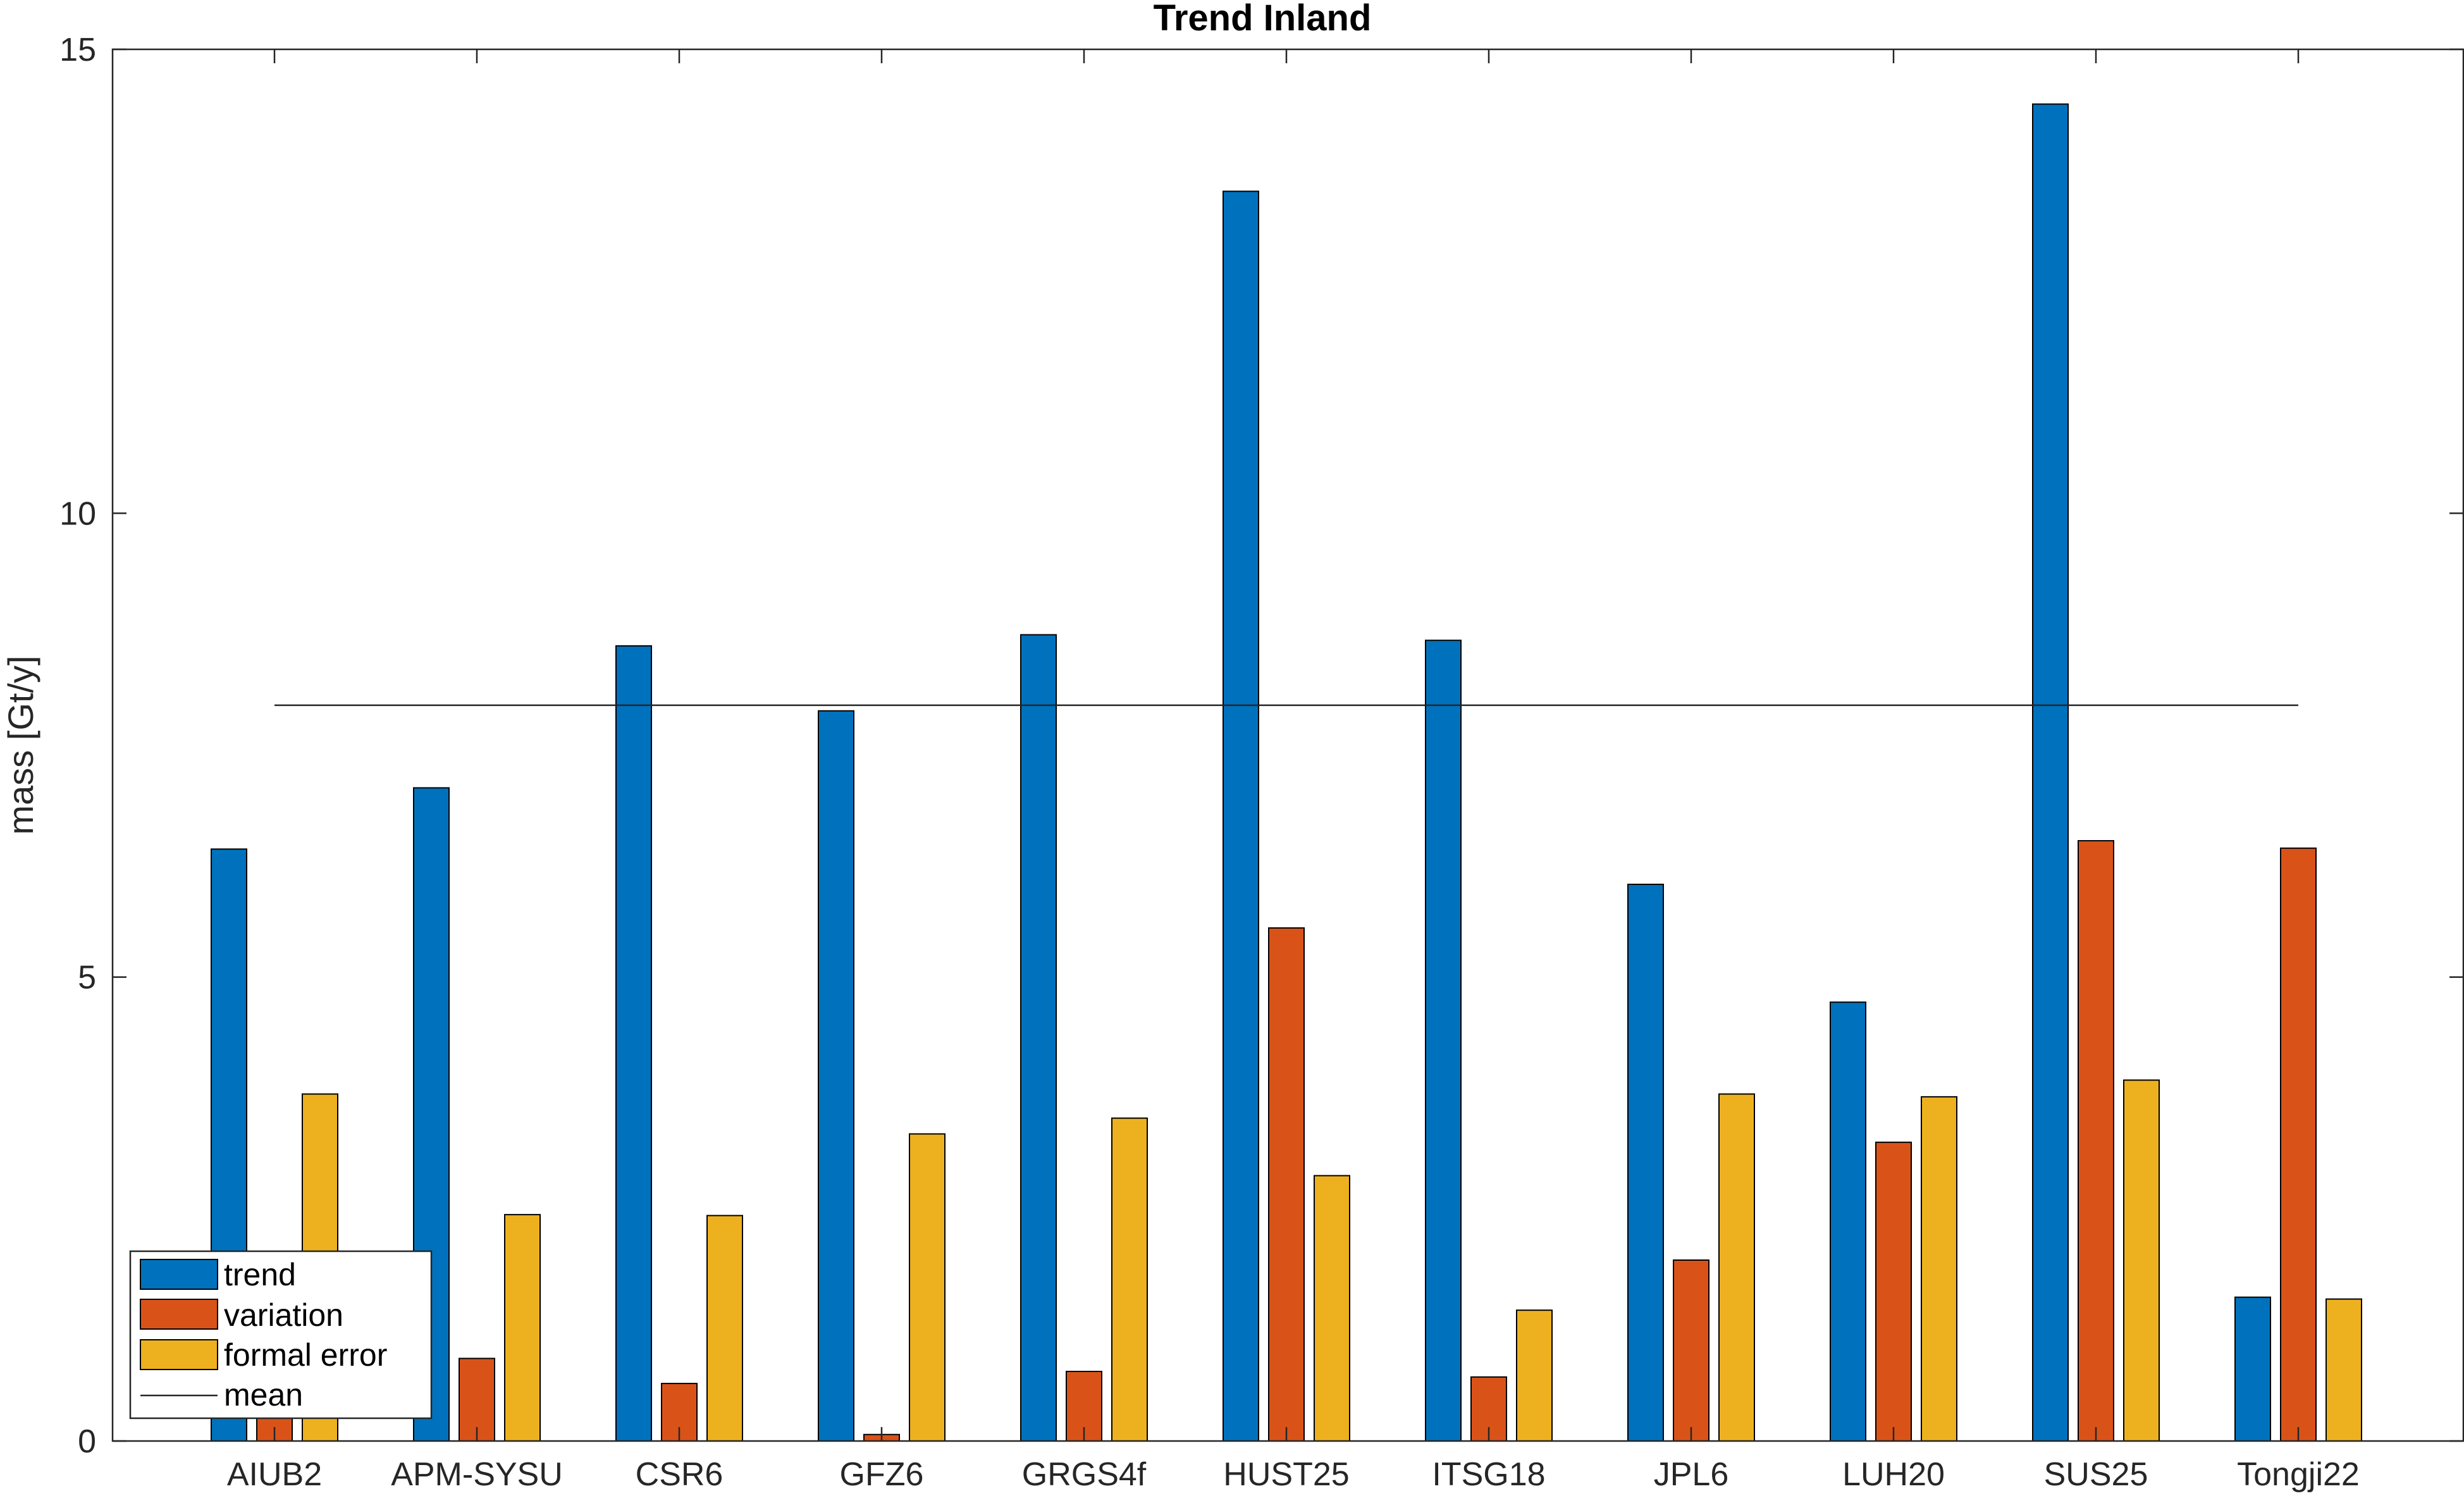 This screenshot has height=1503, width=2464. What do you see at coordinates (1286, 1474) in the screenshot?
I see `x-tick-label-hust25: HUST25` at bounding box center [1286, 1474].